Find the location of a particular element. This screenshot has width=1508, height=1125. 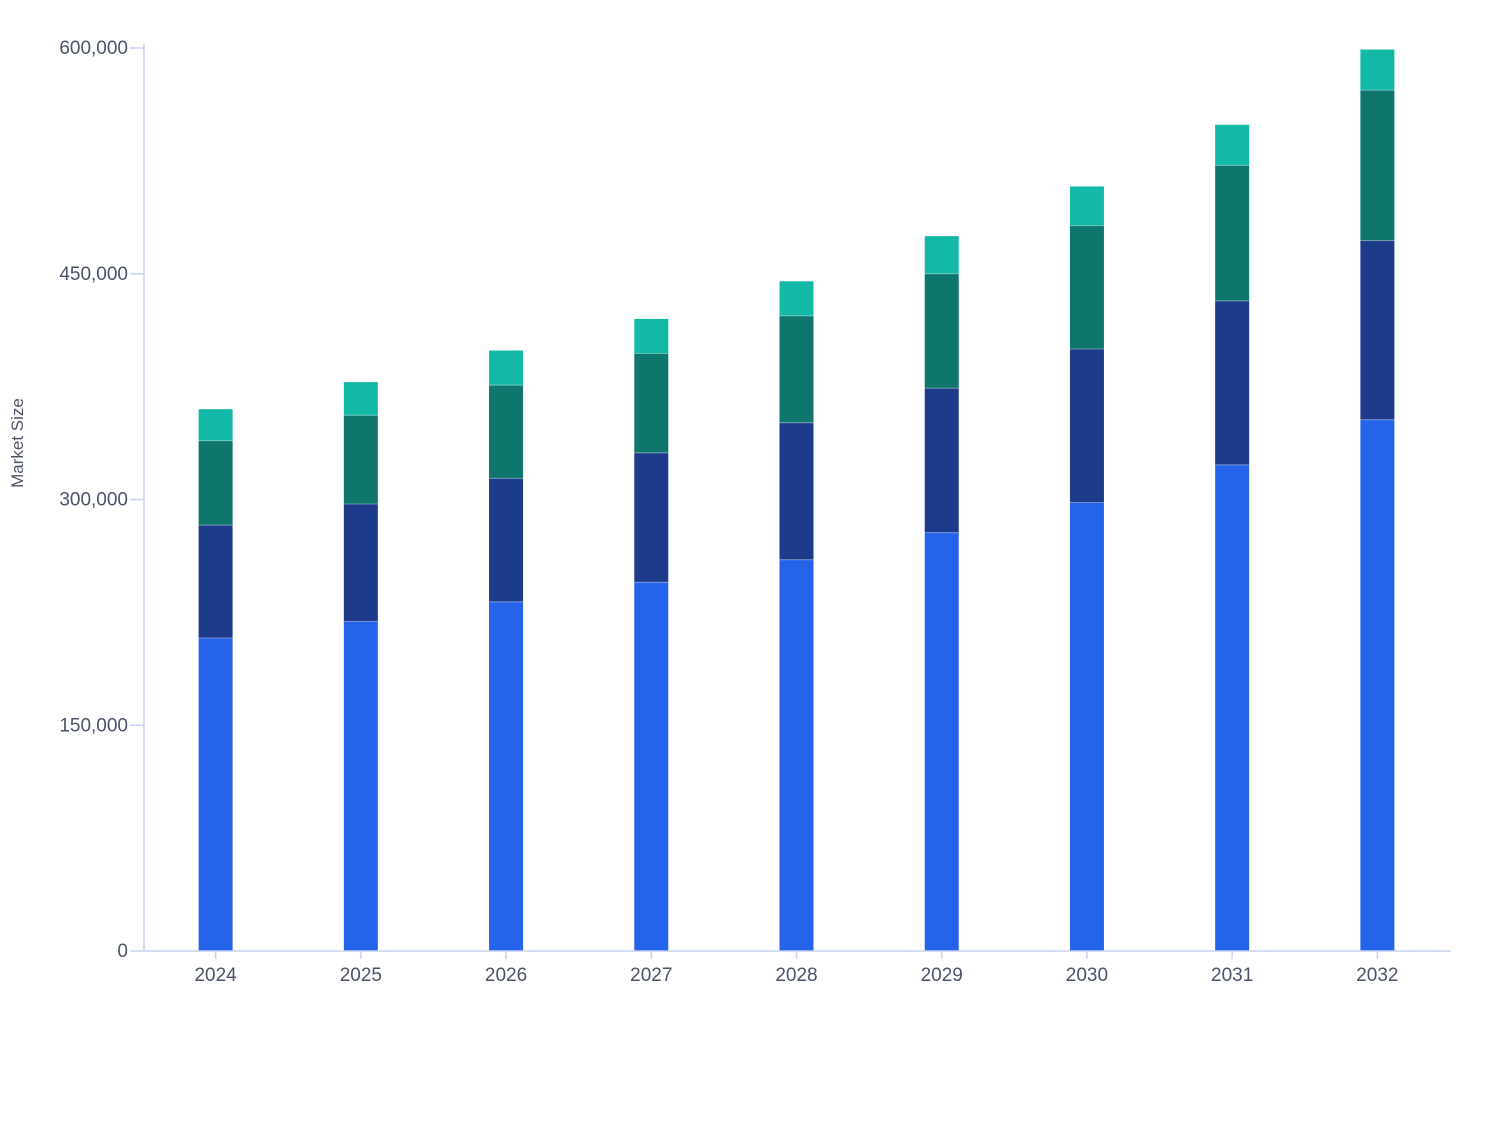

y-tick-label: 300,000 is located at coordinates (93, 500).